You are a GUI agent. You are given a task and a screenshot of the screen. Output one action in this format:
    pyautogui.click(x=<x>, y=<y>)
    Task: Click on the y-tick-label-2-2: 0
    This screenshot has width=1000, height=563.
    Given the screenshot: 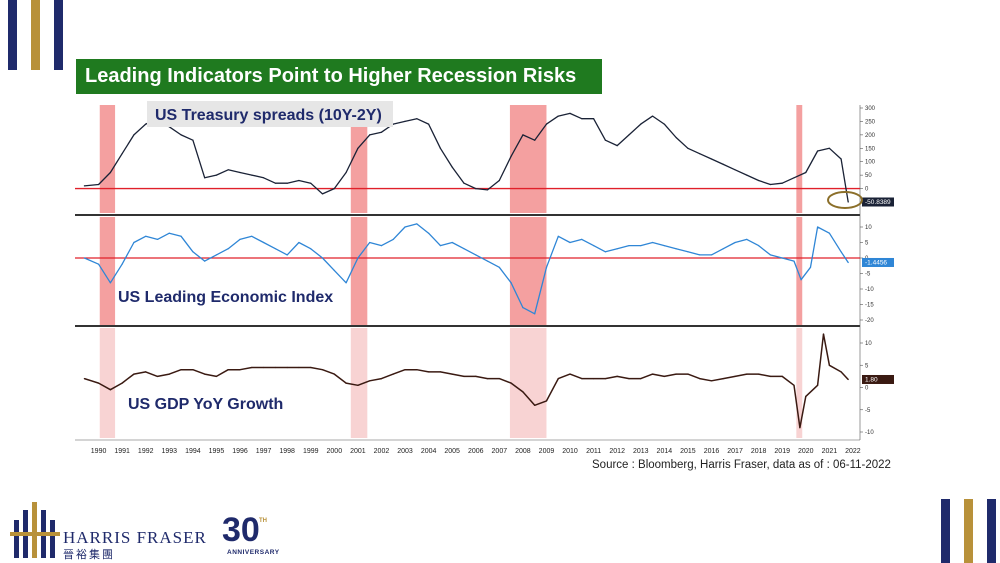 What is the action you would take?
    pyautogui.click(x=867, y=389)
    